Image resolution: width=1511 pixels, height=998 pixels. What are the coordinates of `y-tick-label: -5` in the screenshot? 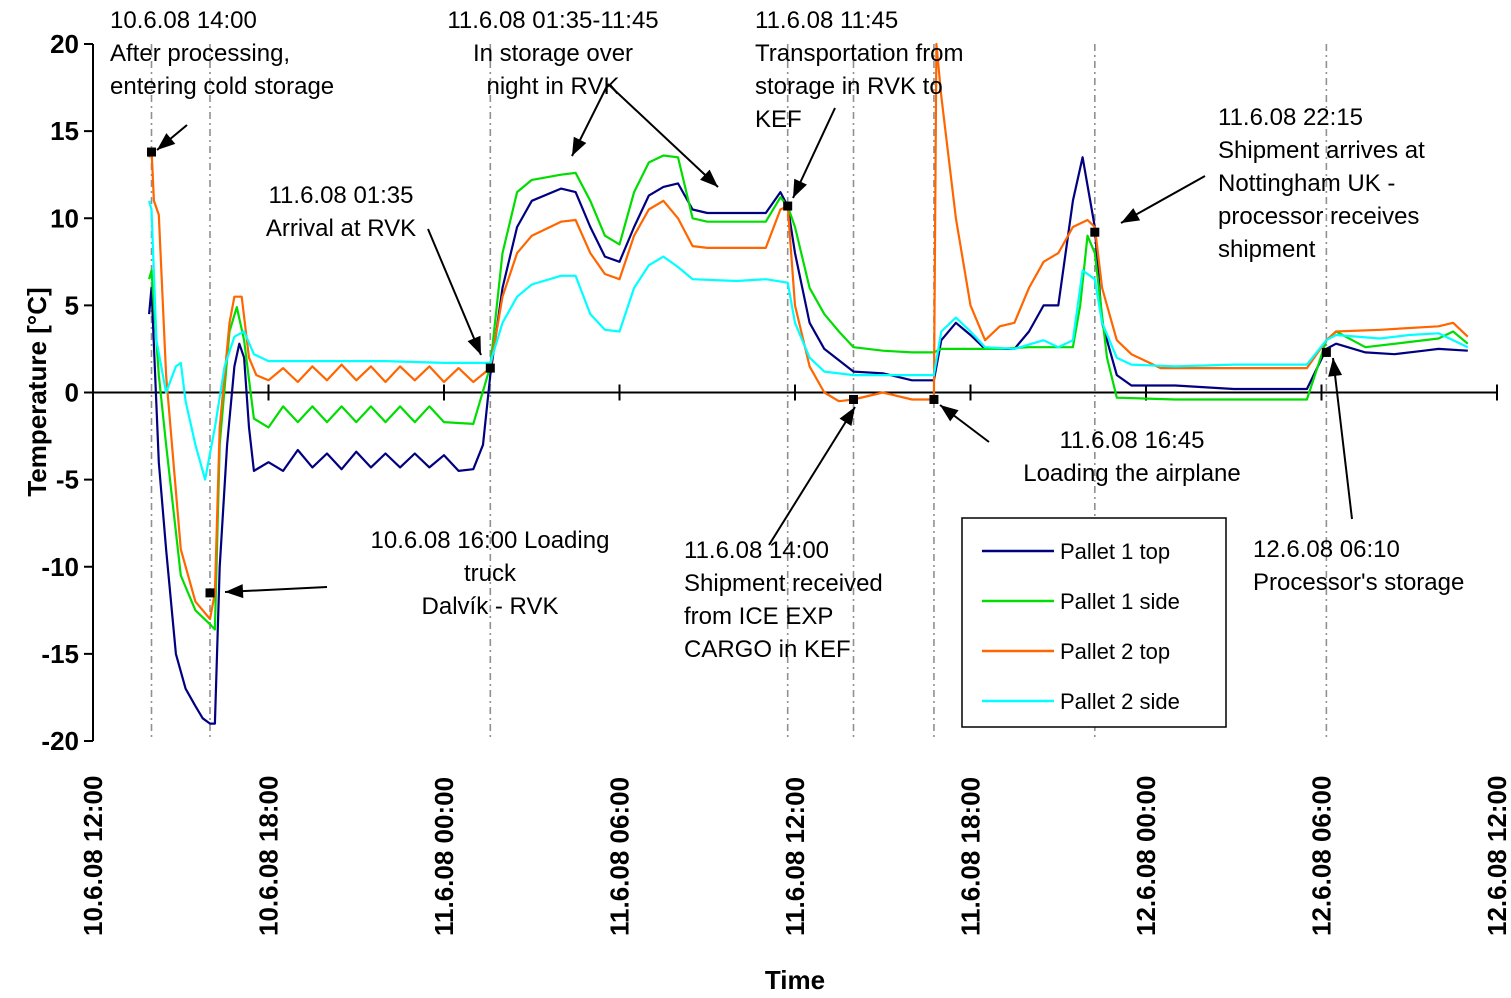 It's located at (67, 480).